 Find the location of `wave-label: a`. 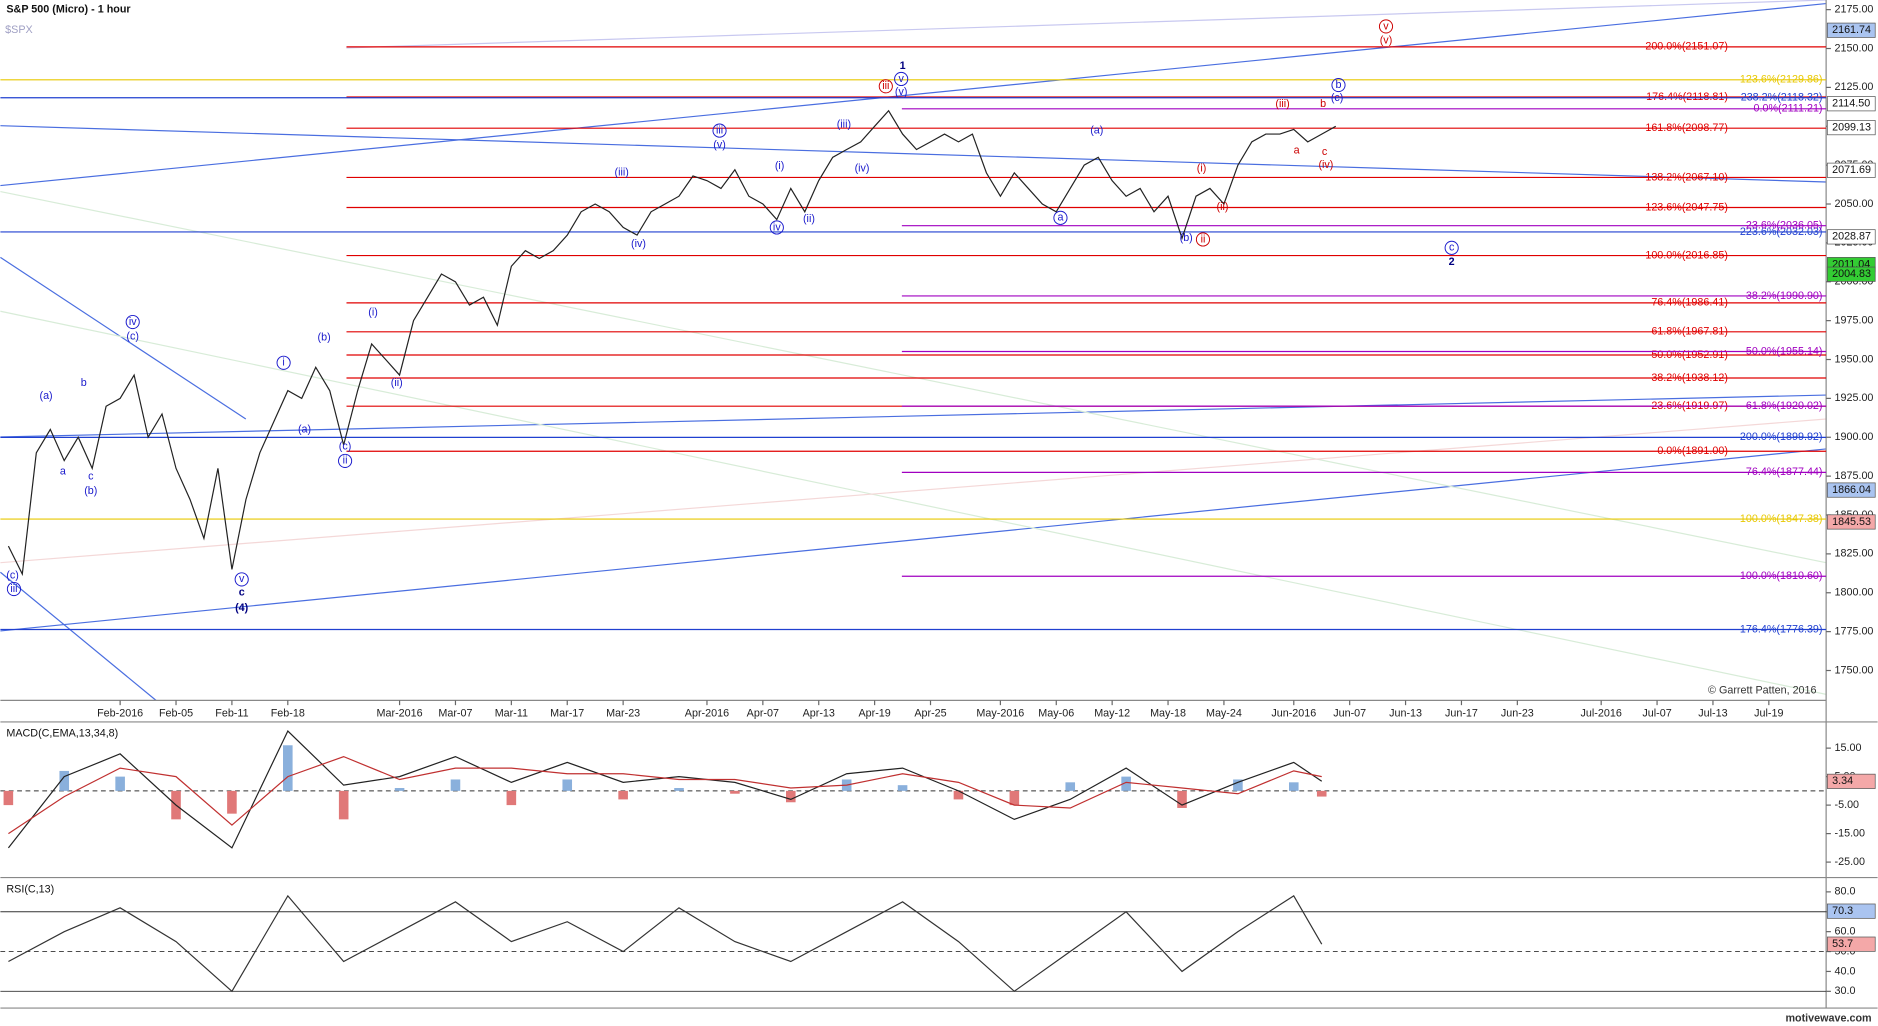

wave-label: a is located at coordinates (1297, 151).